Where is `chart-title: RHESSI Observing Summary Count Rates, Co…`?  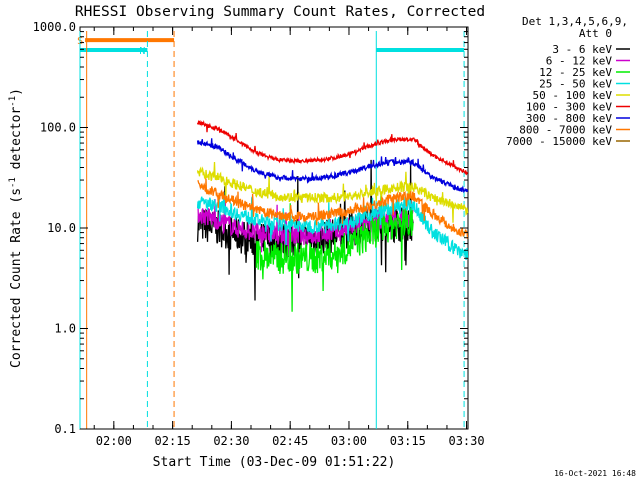
chart-title: RHESSI Observing Summary Count Rates, Co… is located at coordinates (280, 12).